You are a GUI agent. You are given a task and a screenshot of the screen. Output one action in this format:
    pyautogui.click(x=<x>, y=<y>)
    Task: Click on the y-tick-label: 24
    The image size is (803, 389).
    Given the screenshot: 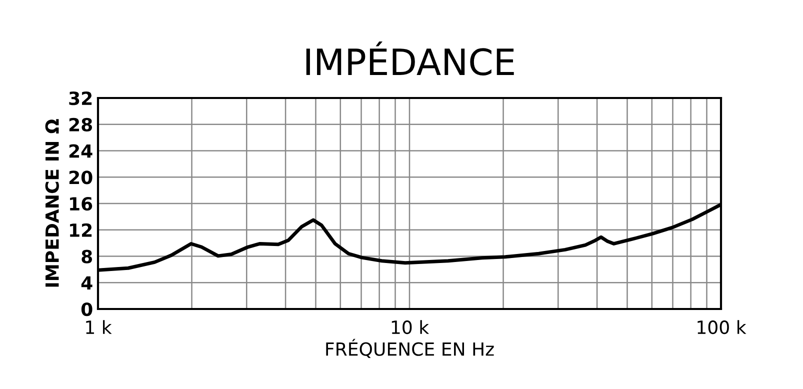 What is the action you would take?
    pyautogui.click(x=80, y=151)
    